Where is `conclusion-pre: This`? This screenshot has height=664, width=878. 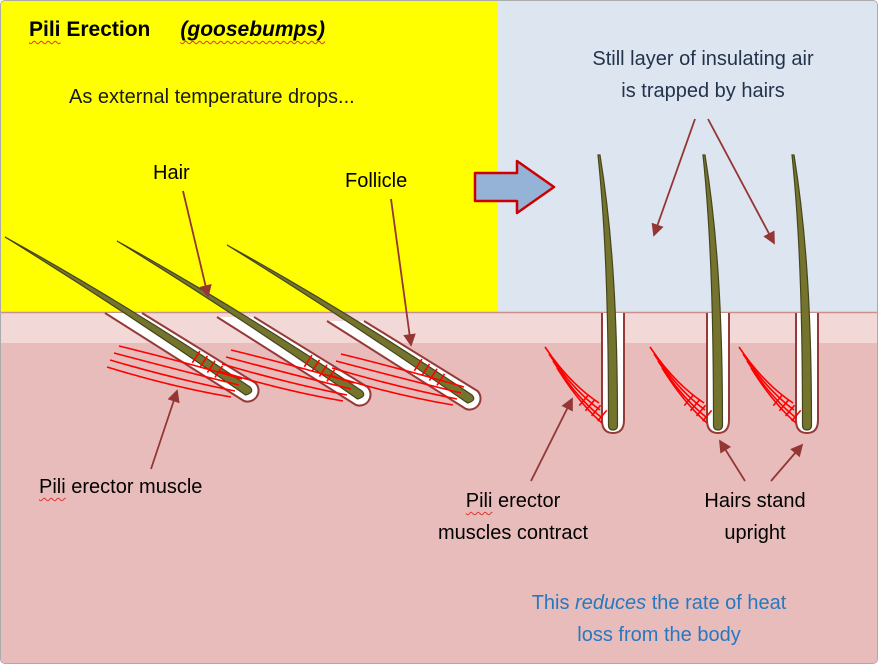 conclusion-pre: This is located at coordinates (553, 603).